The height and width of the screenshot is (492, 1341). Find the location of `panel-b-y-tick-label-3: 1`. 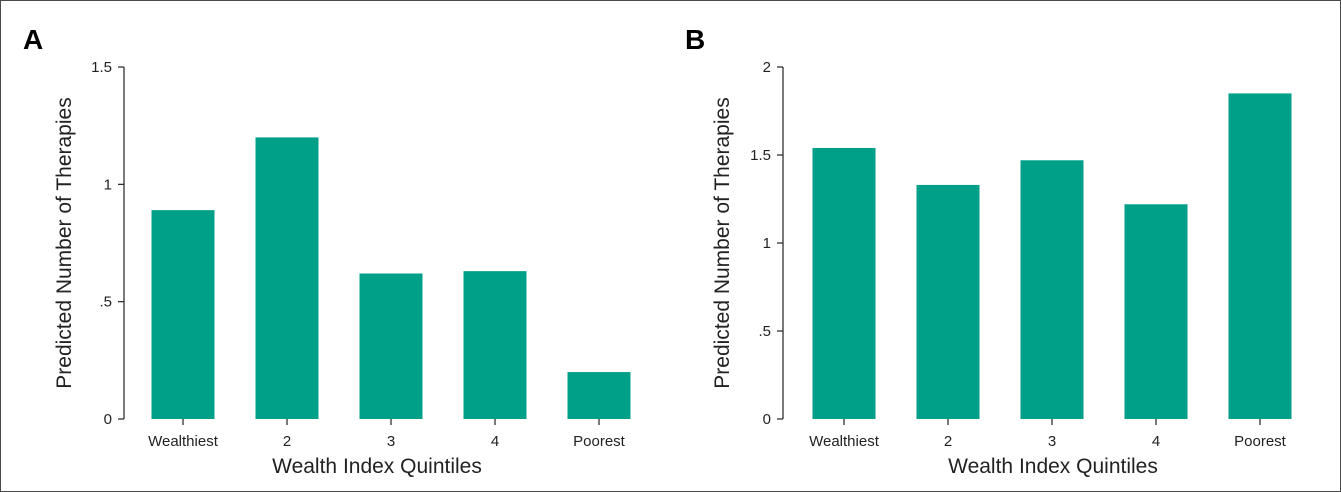

panel-b-y-tick-label-3: 1 is located at coordinates (767, 243).